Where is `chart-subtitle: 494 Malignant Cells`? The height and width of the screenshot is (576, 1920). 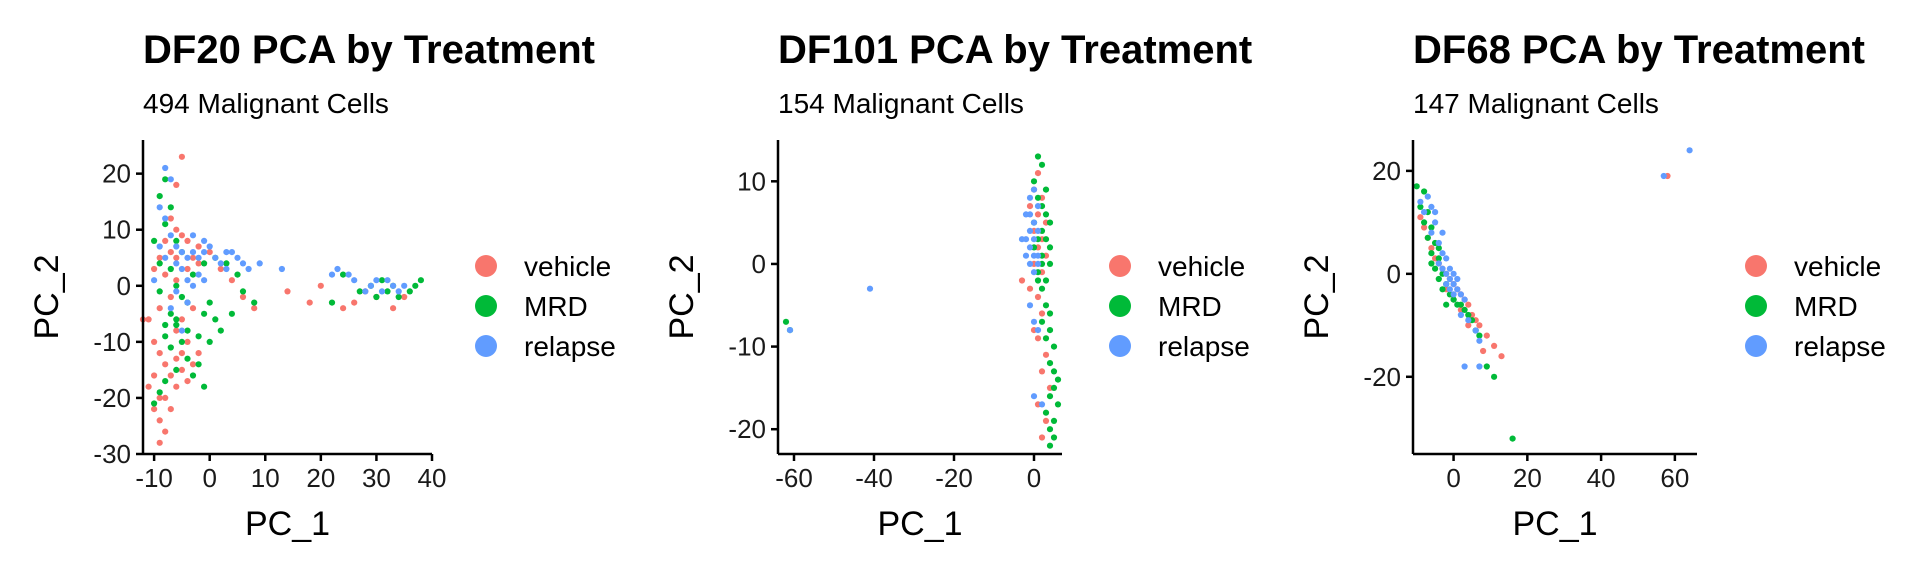 chart-subtitle: 494 Malignant Cells is located at coordinates (266, 103).